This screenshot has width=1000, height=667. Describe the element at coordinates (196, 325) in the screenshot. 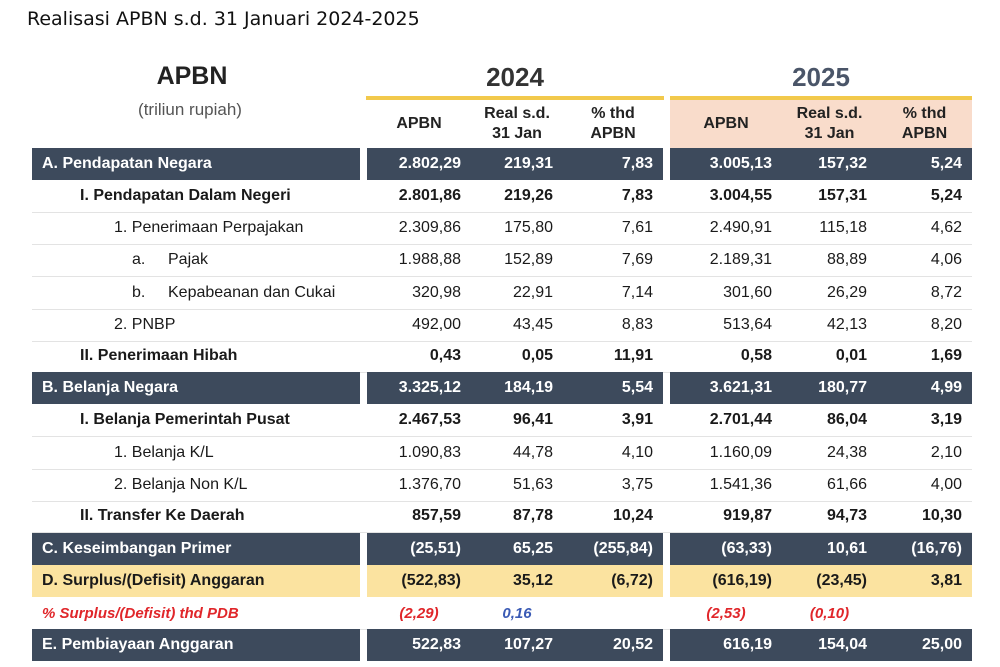

I see `row-label: 2. PNBP` at that location.